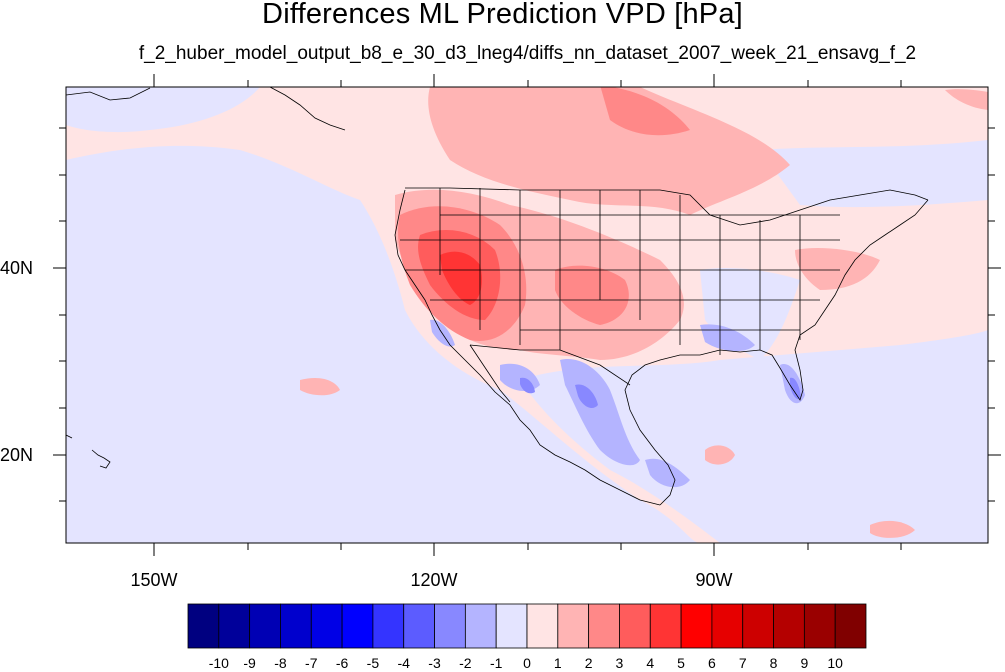 The width and height of the screenshot is (1005, 672). What do you see at coordinates (714, 580) in the screenshot?
I see `lon-label-90w: 90W` at bounding box center [714, 580].